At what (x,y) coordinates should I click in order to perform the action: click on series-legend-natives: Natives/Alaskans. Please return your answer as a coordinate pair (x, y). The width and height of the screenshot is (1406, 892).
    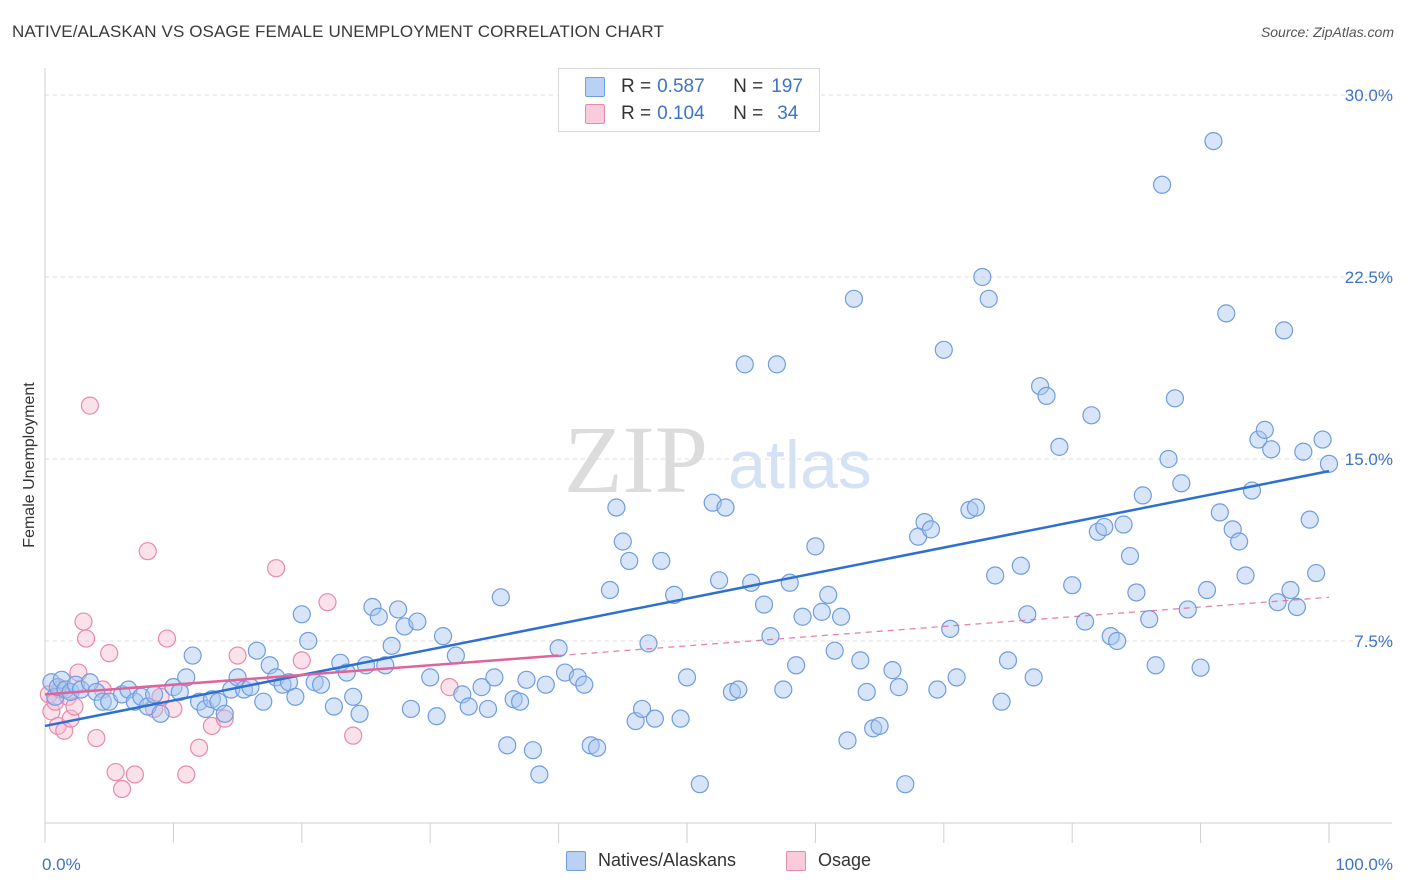
    Looking at the image, I should click on (651, 860).